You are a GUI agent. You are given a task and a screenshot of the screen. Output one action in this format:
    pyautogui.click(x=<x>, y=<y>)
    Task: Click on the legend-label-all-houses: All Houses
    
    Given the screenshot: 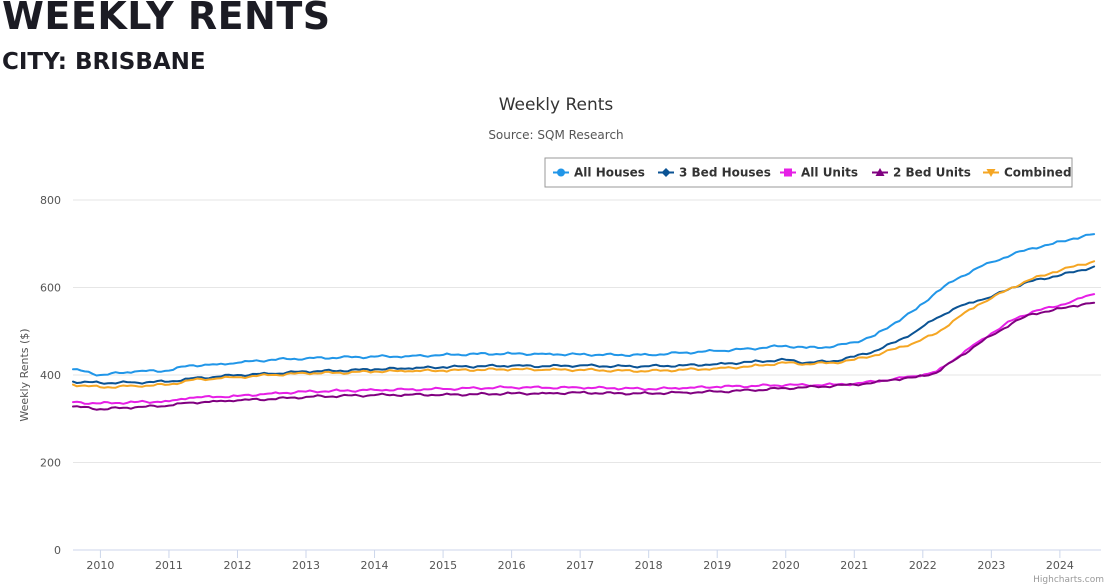 What is the action you would take?
    pyautogui.click(x=609, y=173)
    